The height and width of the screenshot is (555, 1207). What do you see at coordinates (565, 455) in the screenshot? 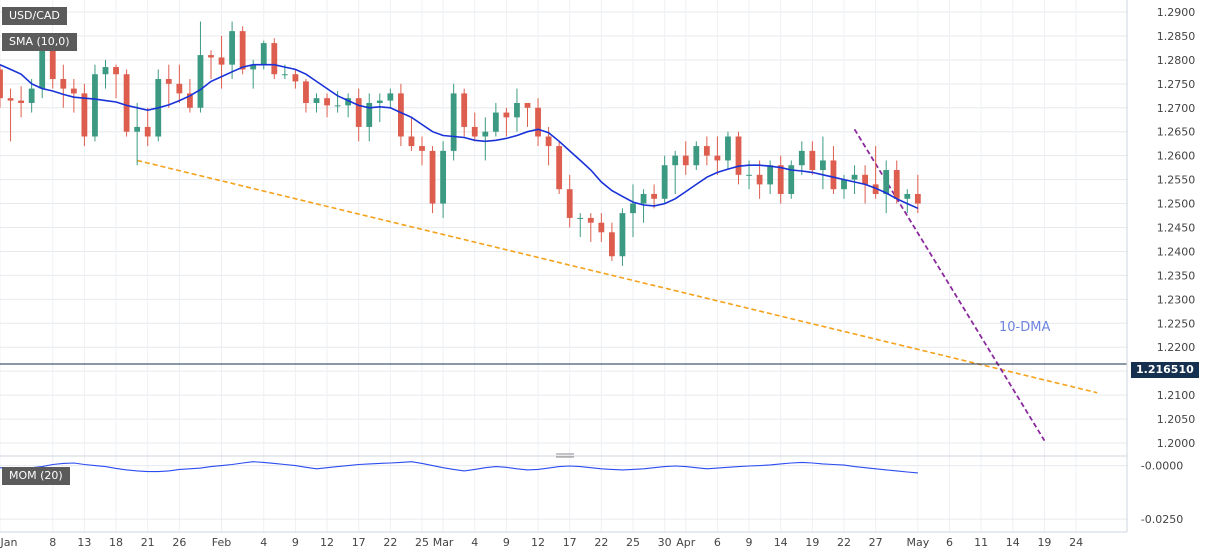
I see `panel-splitter-handle` at bounding box center [565, 455].